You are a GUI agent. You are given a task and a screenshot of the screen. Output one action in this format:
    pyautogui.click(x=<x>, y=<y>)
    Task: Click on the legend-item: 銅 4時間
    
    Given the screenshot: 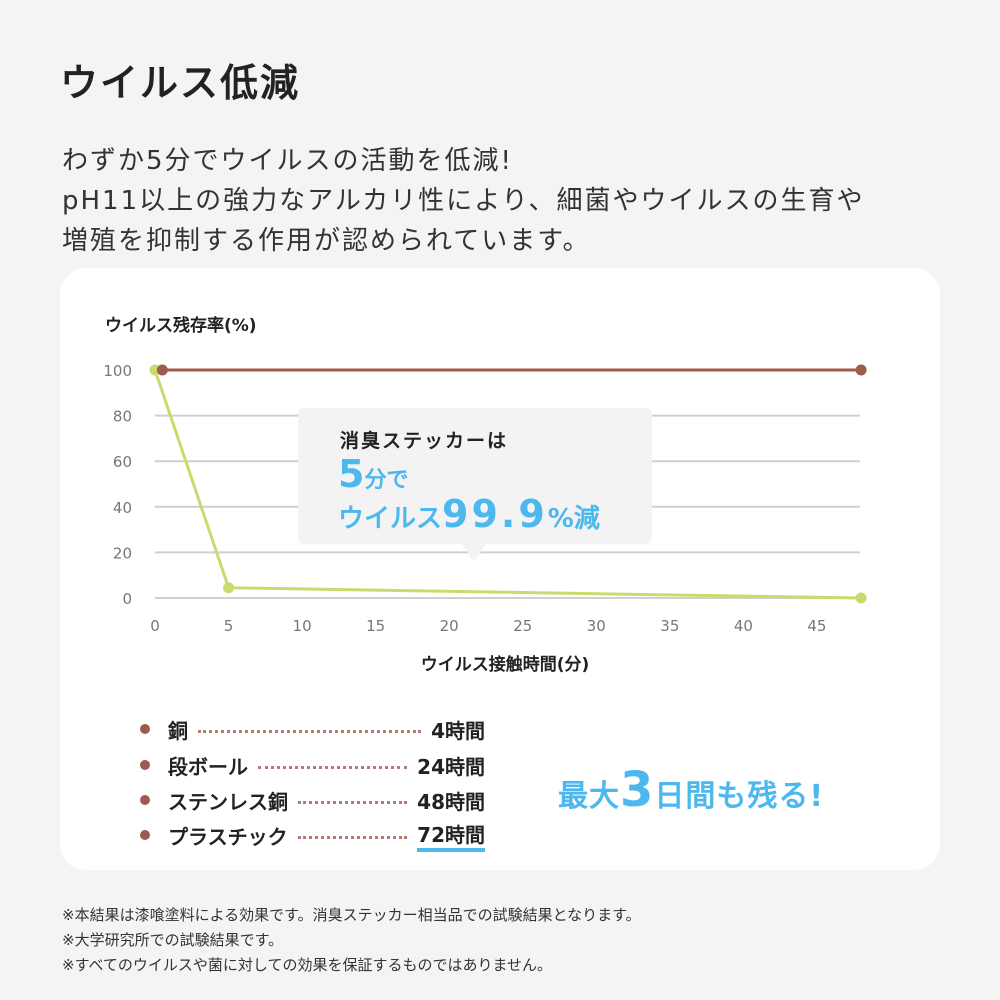 What is the action you would take?
    pyautogui.click(x=312, y=729)
    